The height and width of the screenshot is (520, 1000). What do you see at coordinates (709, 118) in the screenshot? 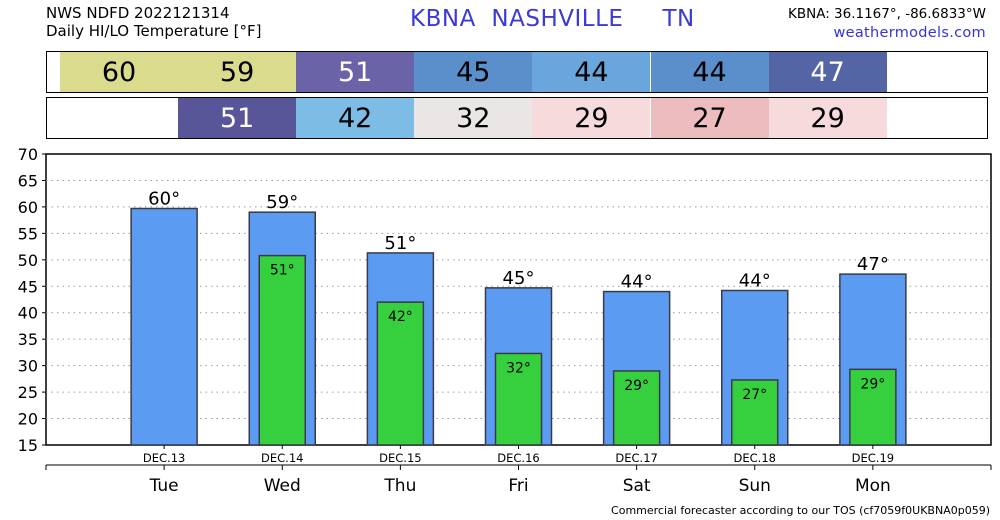
I see `lo-temp-cell: 27` at bounding box center [709, 118].